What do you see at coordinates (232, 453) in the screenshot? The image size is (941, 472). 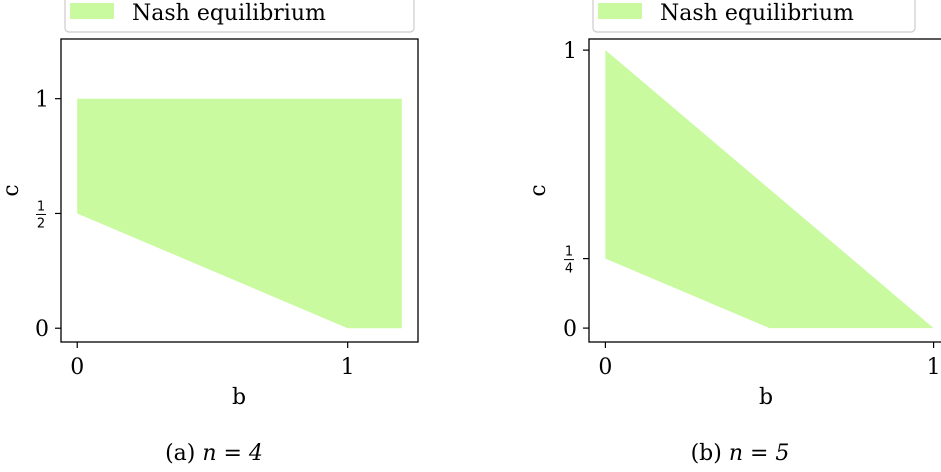 I see `caption-math: n = 4` at bounding box center [232, 453].